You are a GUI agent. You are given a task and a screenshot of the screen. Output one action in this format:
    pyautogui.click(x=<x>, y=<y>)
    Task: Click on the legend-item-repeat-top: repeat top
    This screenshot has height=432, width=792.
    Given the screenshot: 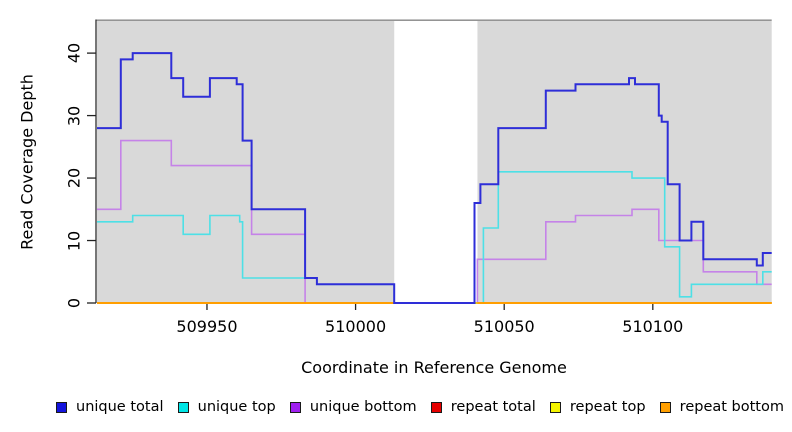 What is the action you would take?
    pyautogui.click(x=597, y=407)
    